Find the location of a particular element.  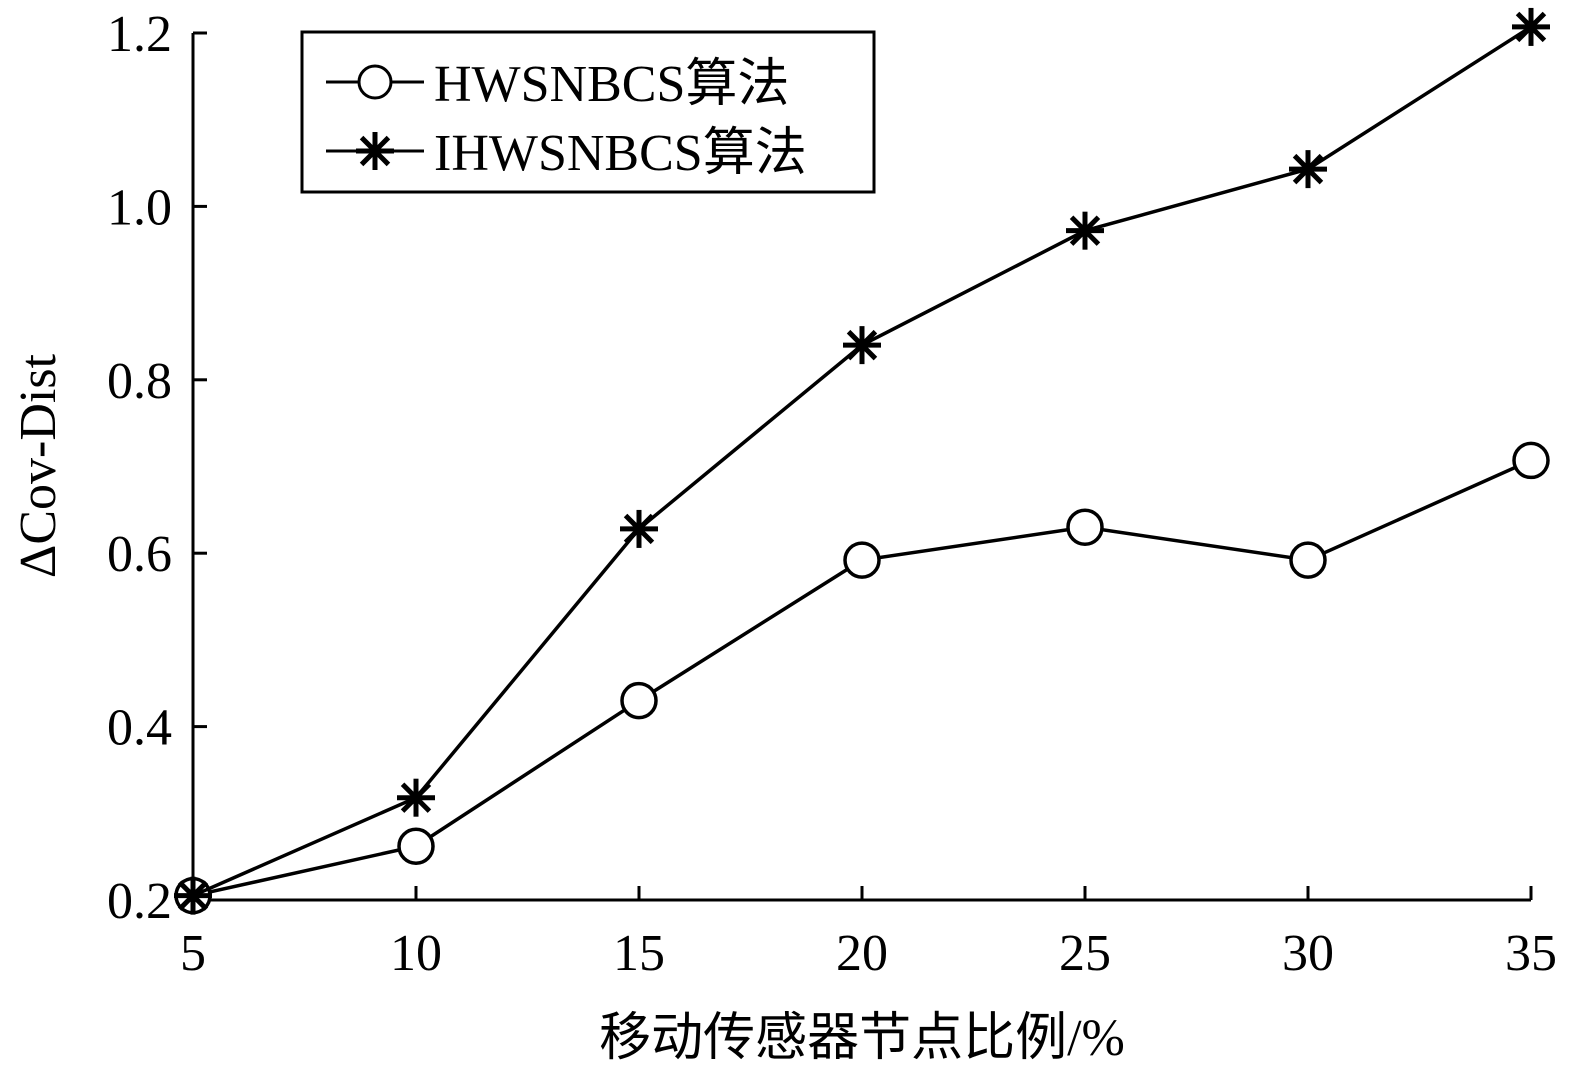

legend-box is located at coordinates (588, 112).